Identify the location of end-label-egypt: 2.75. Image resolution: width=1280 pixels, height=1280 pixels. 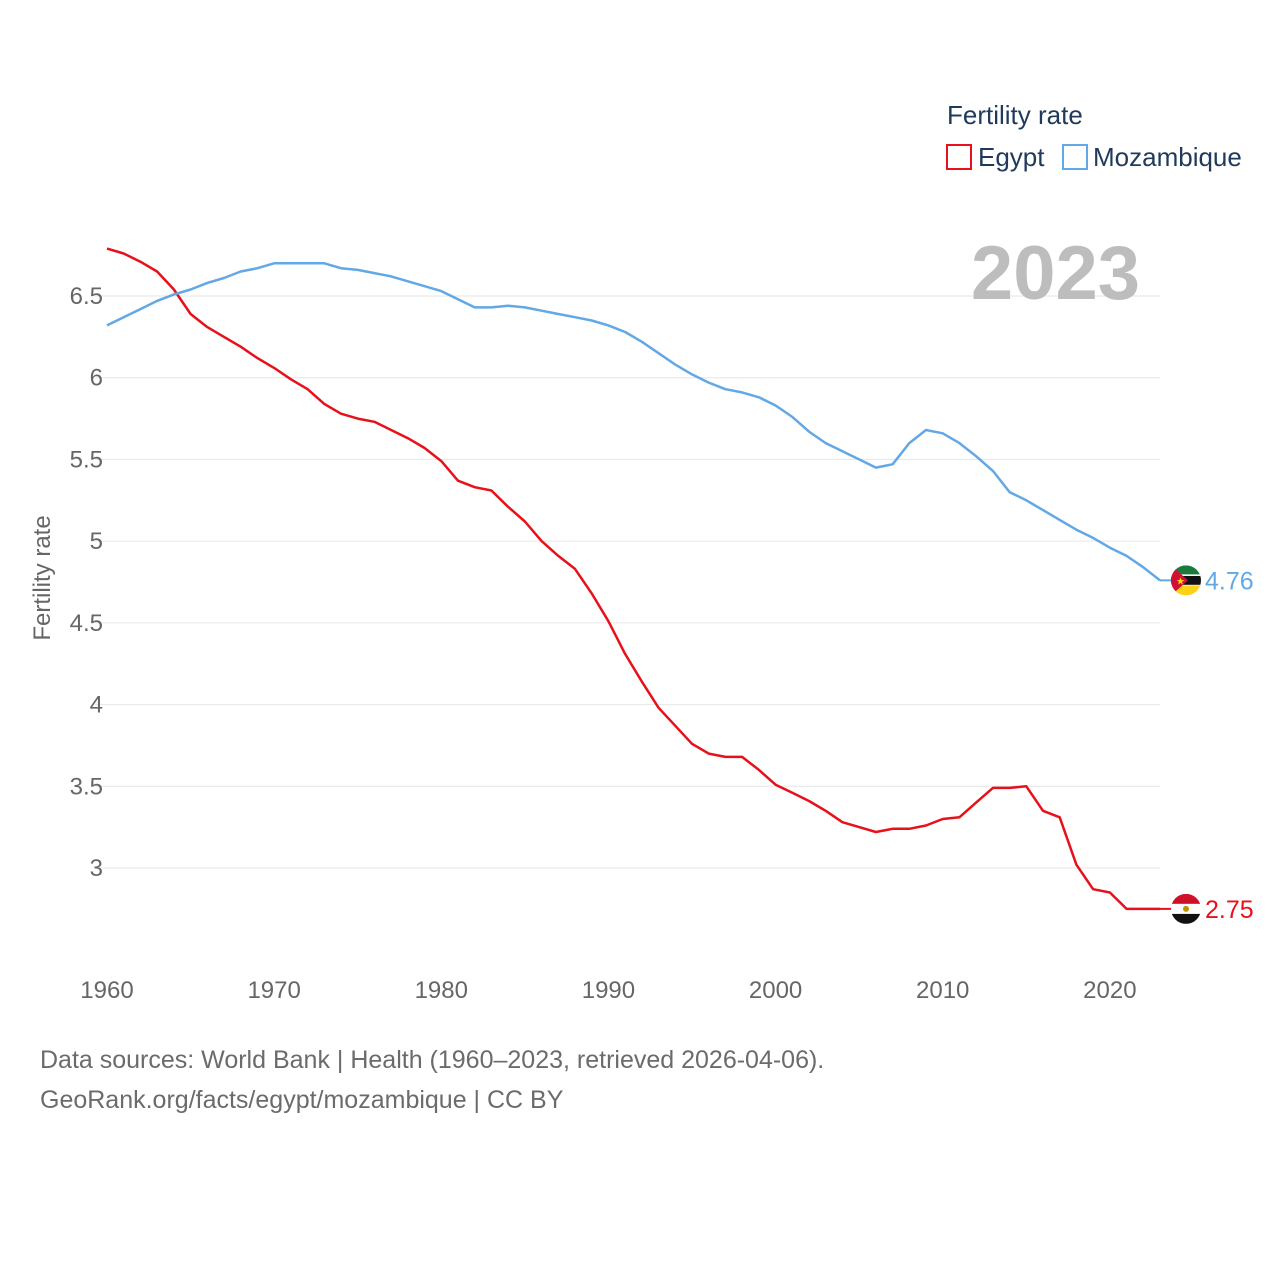
(1229, 910).